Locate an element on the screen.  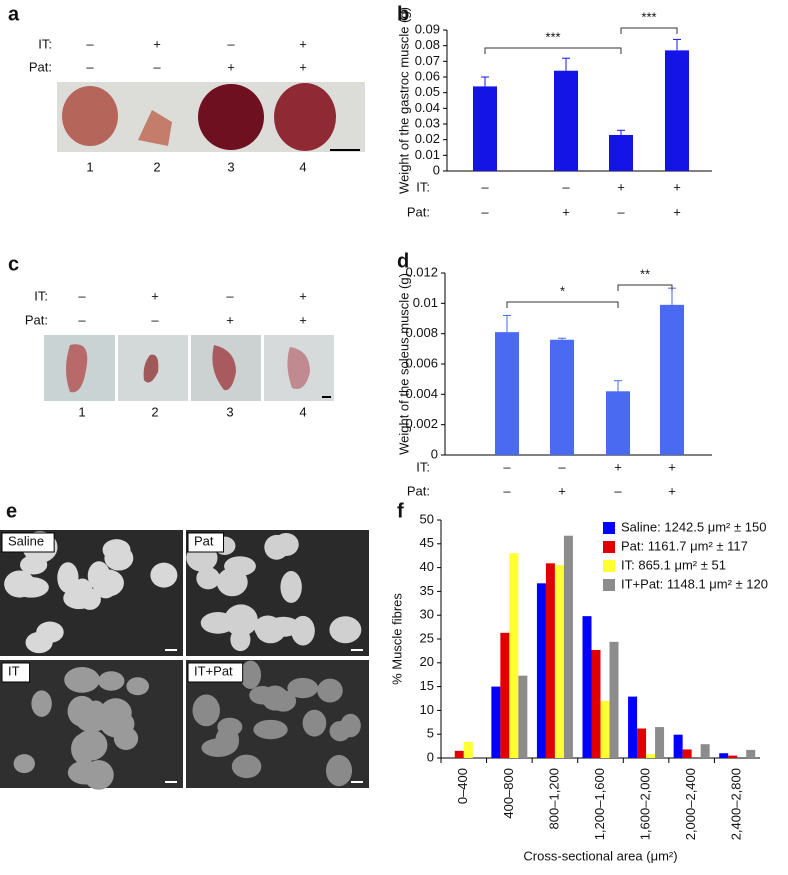
y-tick-label: 0.05 is located at coordinates (427, 91).